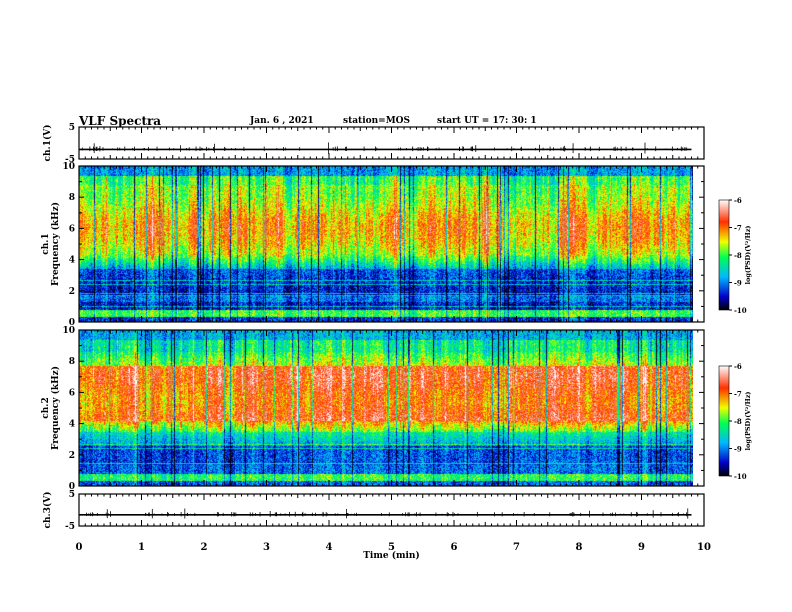  Describe the element at coordinates (704, 547) in the screenshot. I see `xtick-label: 10` at that location.